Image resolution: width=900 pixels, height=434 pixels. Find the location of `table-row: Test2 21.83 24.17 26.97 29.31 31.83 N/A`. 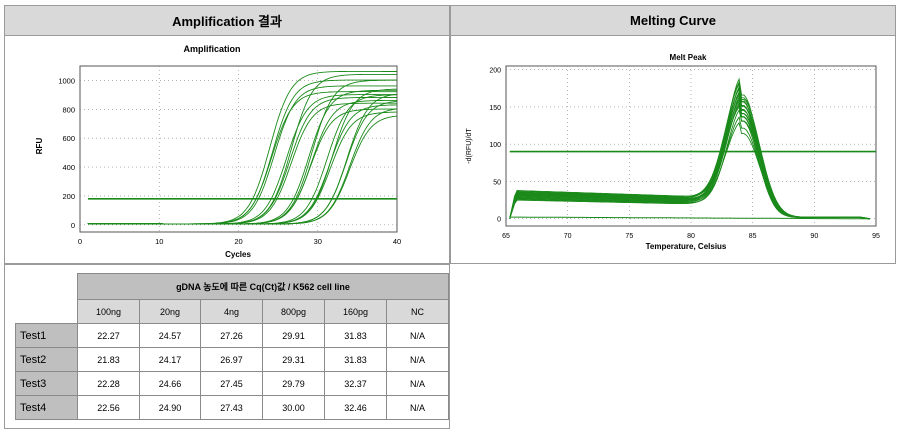

table-row: Test2 21.83 24.17 26.97 29.31 31.83 N/A is located at coordinates (232, 359).